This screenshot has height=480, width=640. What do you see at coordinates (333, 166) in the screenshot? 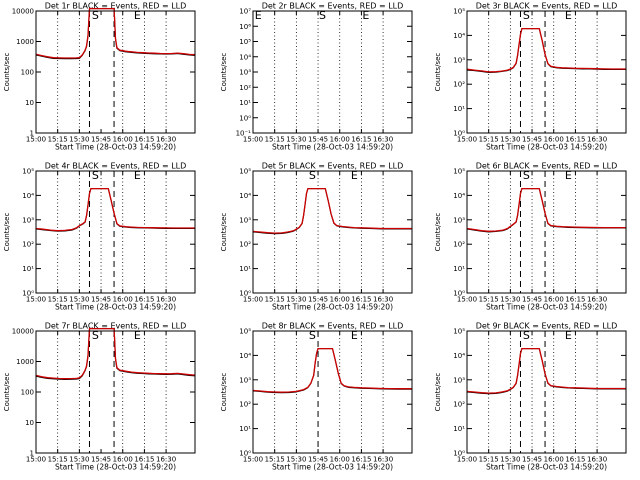
I see `panel-title: Det 5r BLACK = Events, RED = LLD` at bounding box center [333, 166].